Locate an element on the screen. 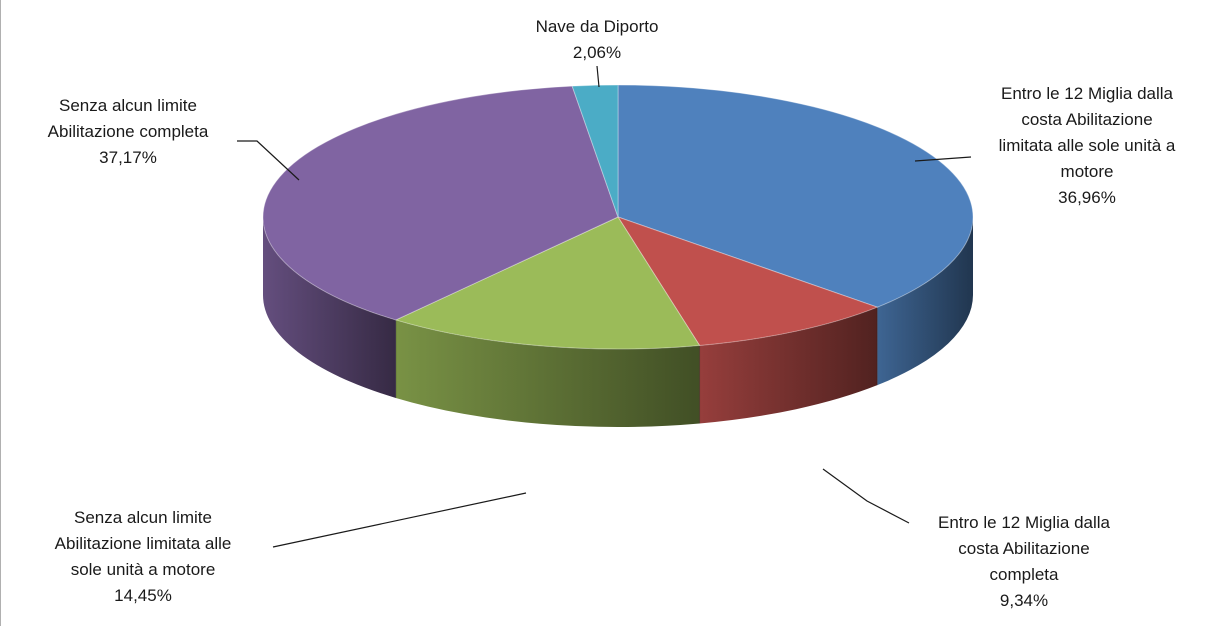  data-label-percent: 9,34% is located at coordinates (1024, 600).